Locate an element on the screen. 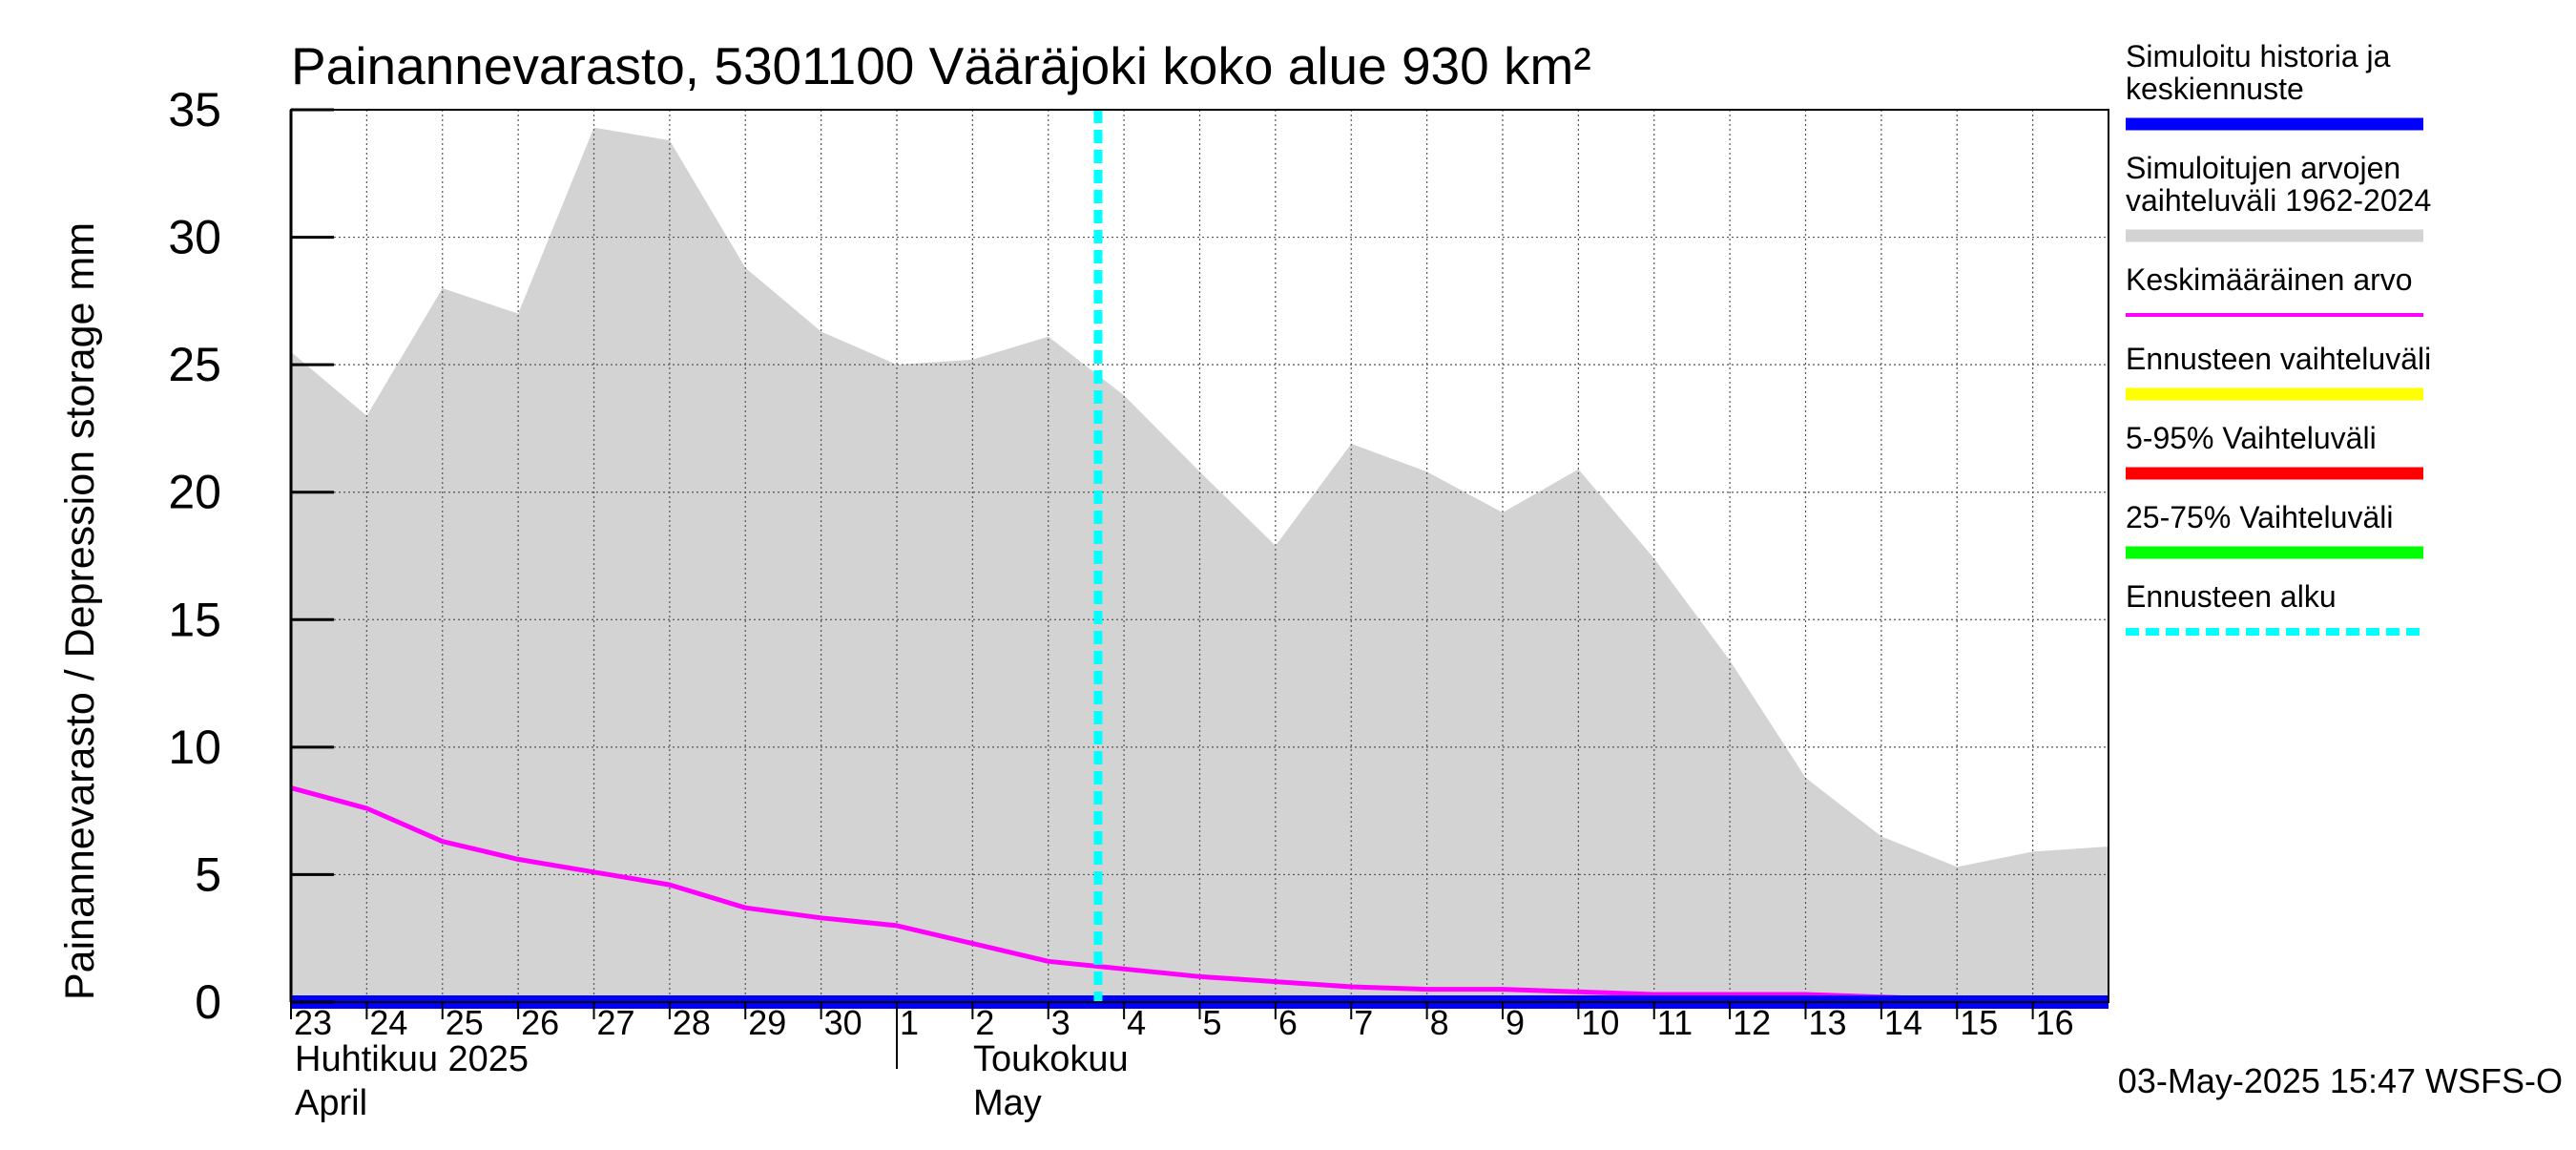  x-tick-label: 23 is located at coordinates (313, 1023).